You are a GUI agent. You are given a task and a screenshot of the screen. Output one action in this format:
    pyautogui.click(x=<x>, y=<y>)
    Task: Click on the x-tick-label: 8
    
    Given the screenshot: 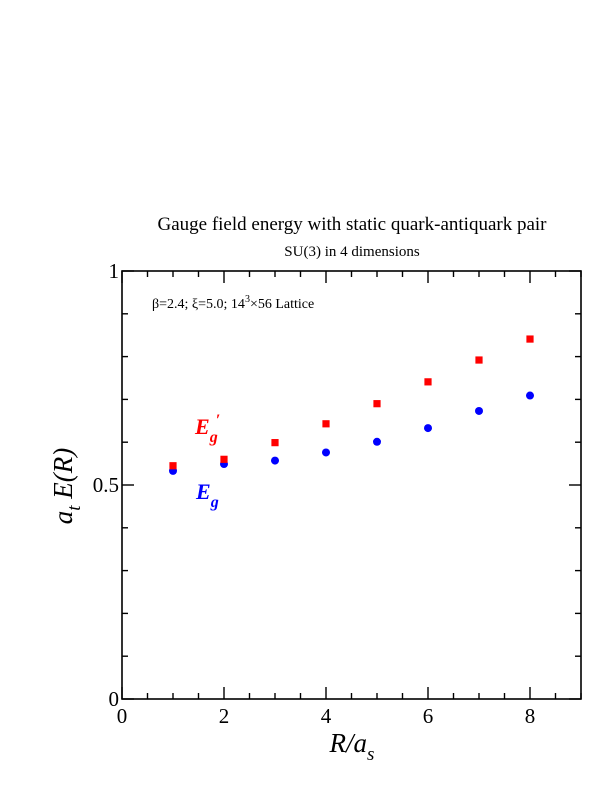 What is the action you would take?
    pyautogui.click(x=530, y=716)
    